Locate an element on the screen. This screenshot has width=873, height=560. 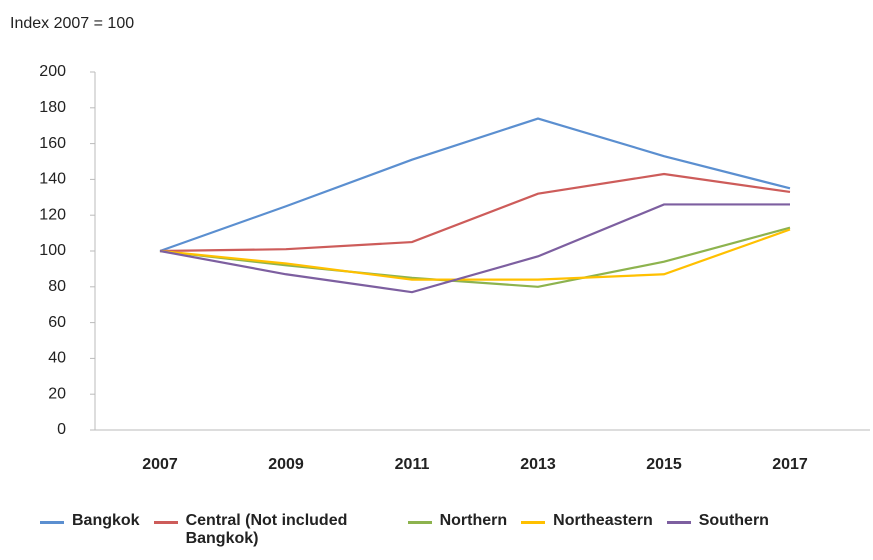
y-tick-label: 80 is located at coordinates (57, 286).